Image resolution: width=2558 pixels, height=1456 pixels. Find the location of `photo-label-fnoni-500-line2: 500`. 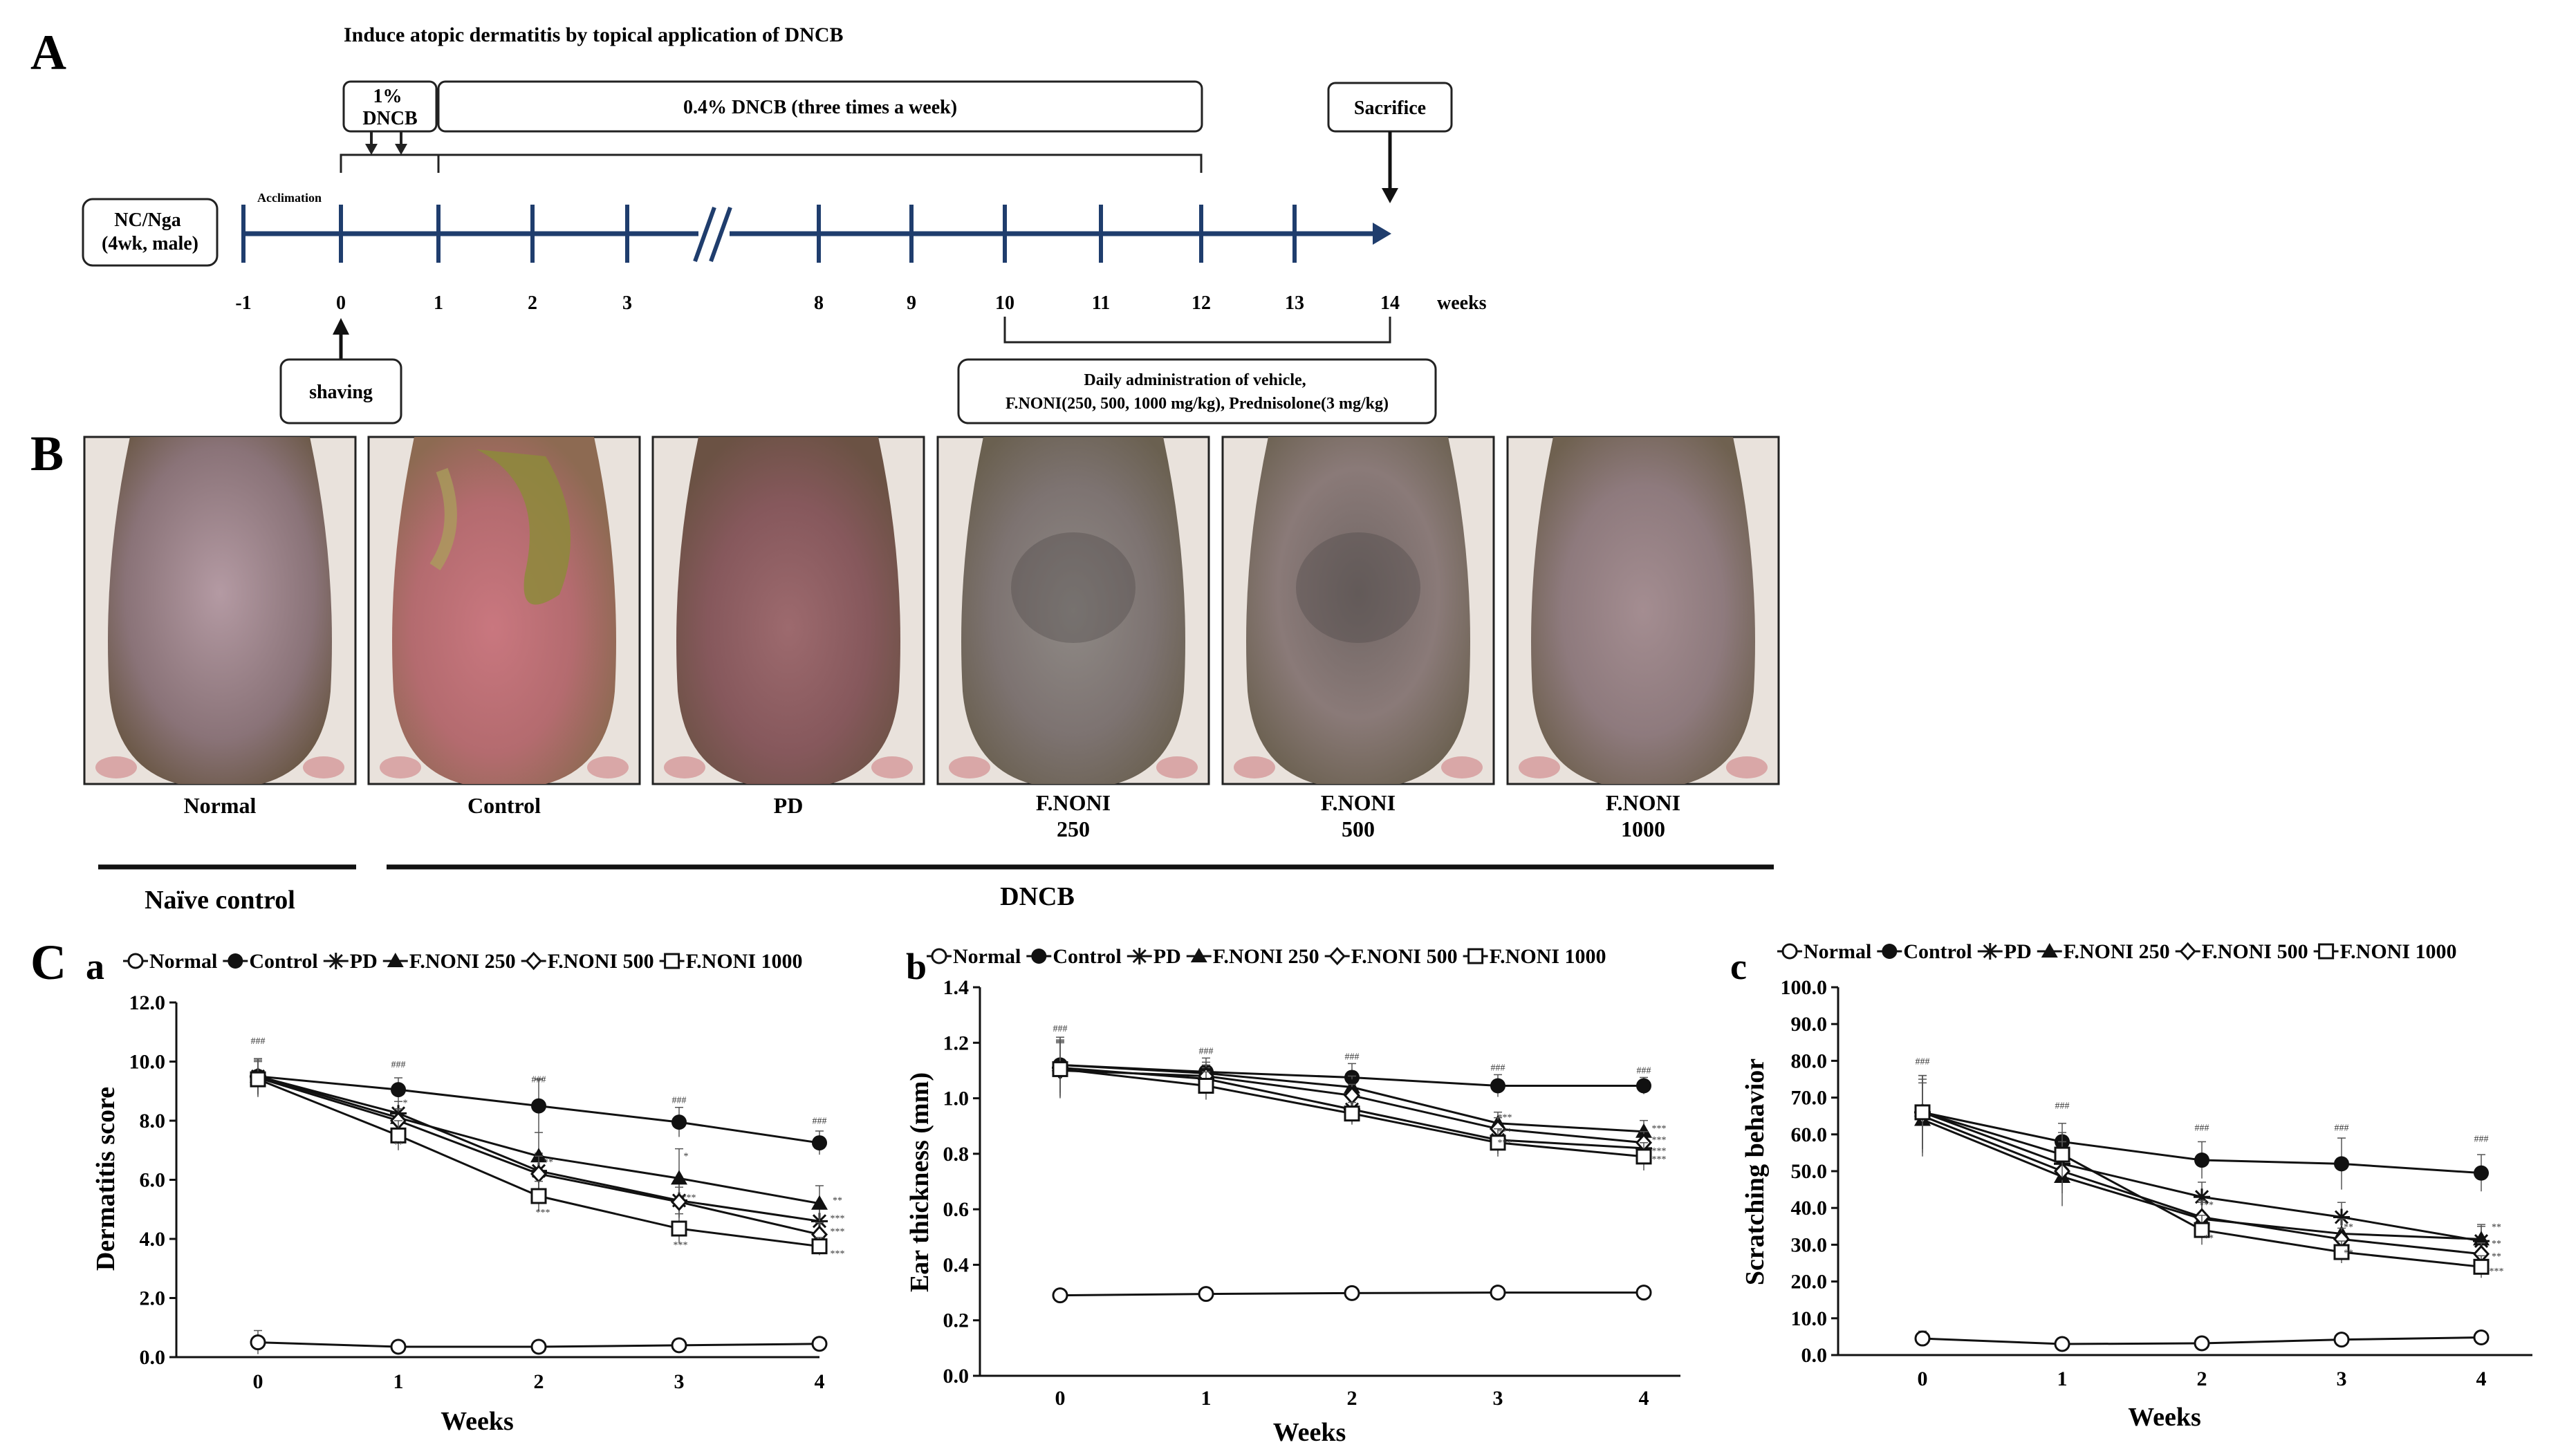

photo-label-fnoni-500-line2: 500 is located at coordinates (1358, 828).